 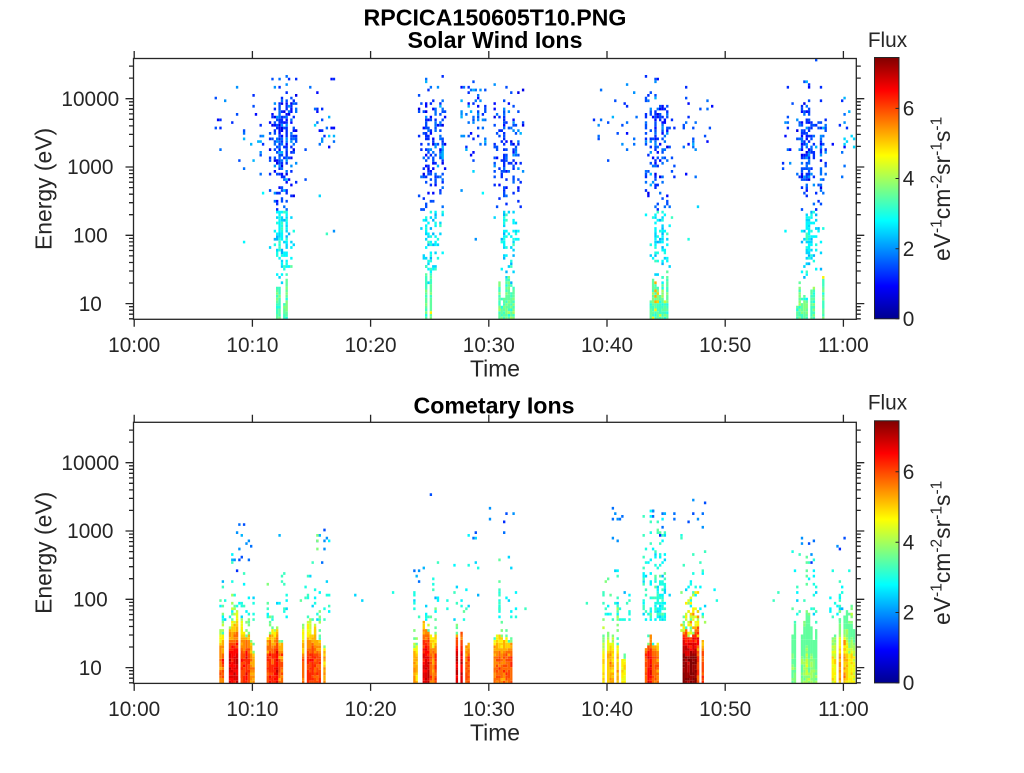 I want to click on svg-text: Solar Wind Ions, so click(x=495, y=40).